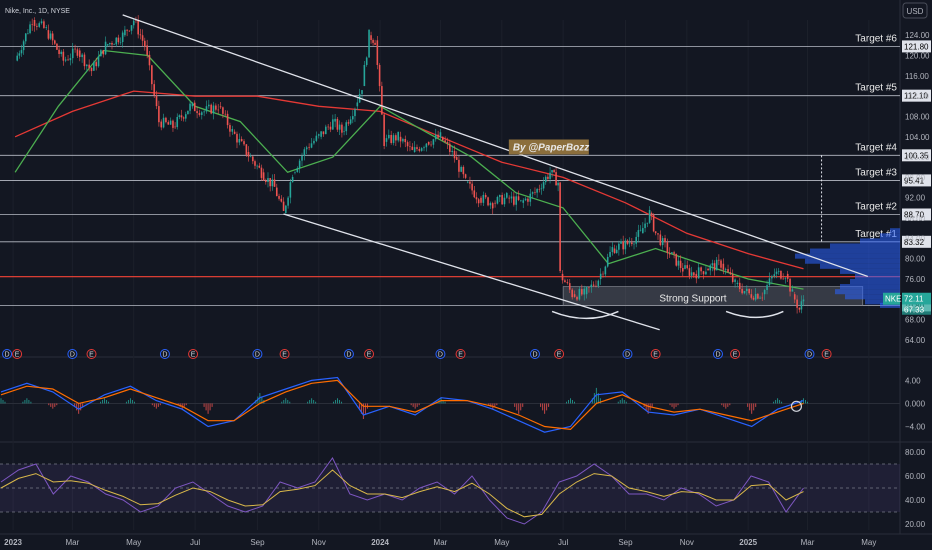  I want to click on symbol-tag-label: NKE, so click(893, 299).